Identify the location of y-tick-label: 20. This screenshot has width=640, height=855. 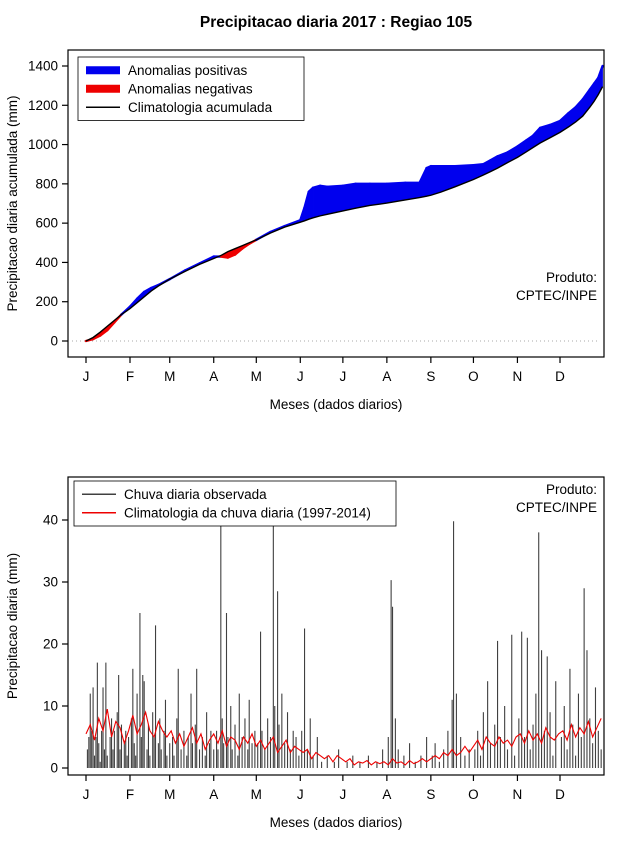
(50, 644).